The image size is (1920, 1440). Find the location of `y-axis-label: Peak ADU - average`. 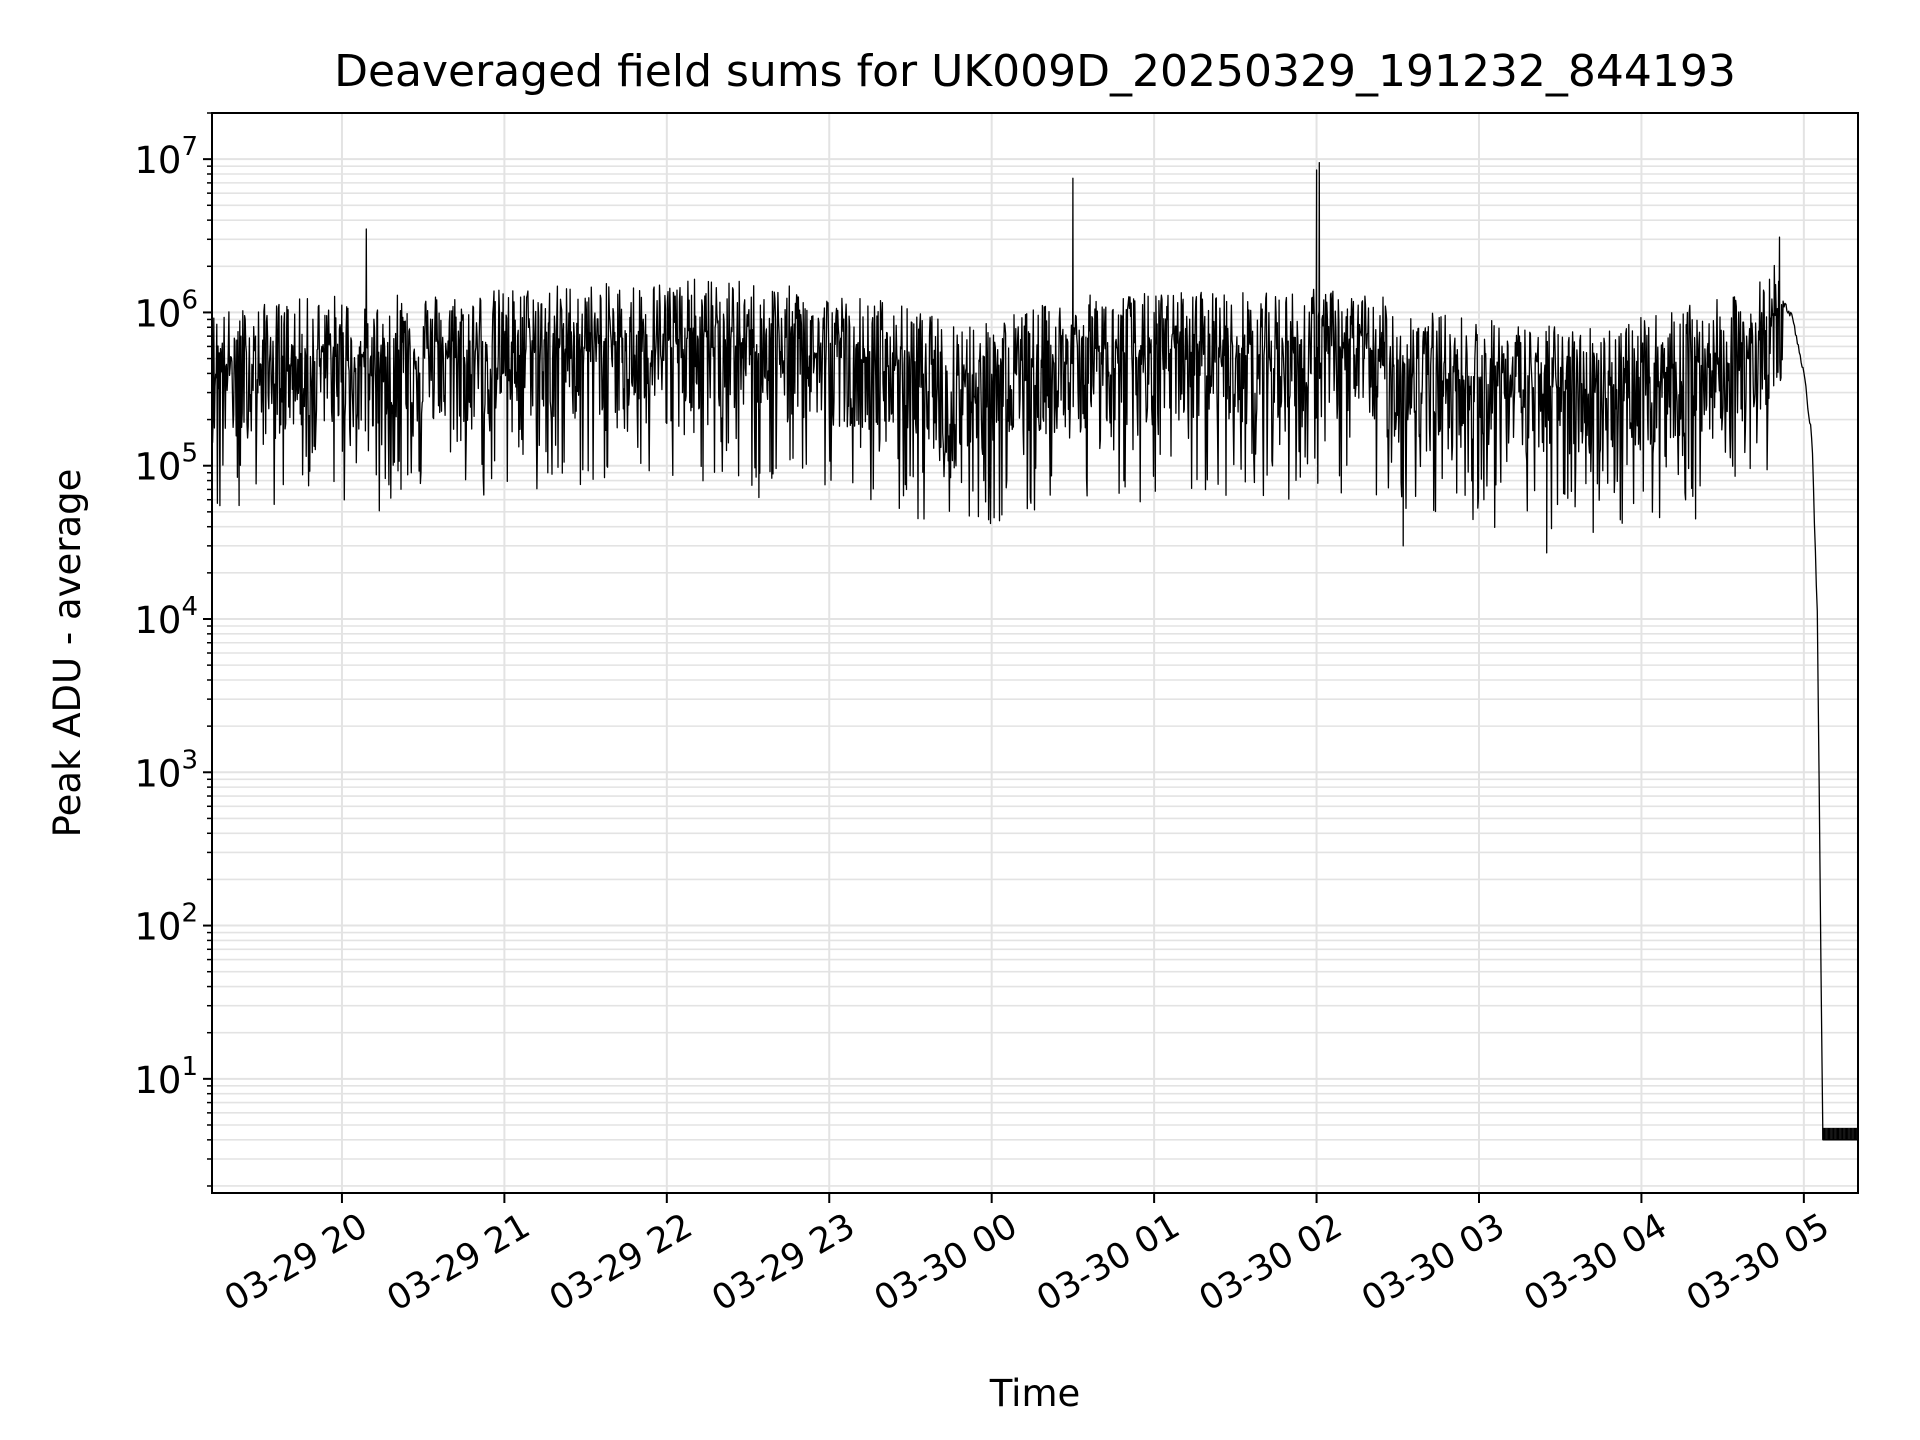

y-axis-label: Peak ADU - average is located at coordinates (67, 653).